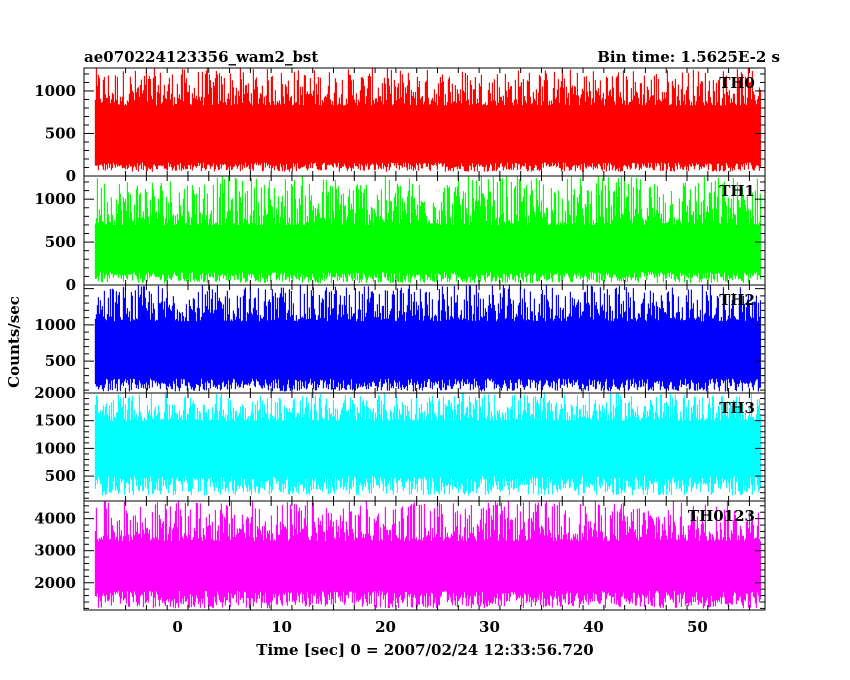 The height and width of the screenshot is (680, 850). Describe the element at coordinates (593, 627) in the screenshot. I see `x-tick-label: 40` at that location.